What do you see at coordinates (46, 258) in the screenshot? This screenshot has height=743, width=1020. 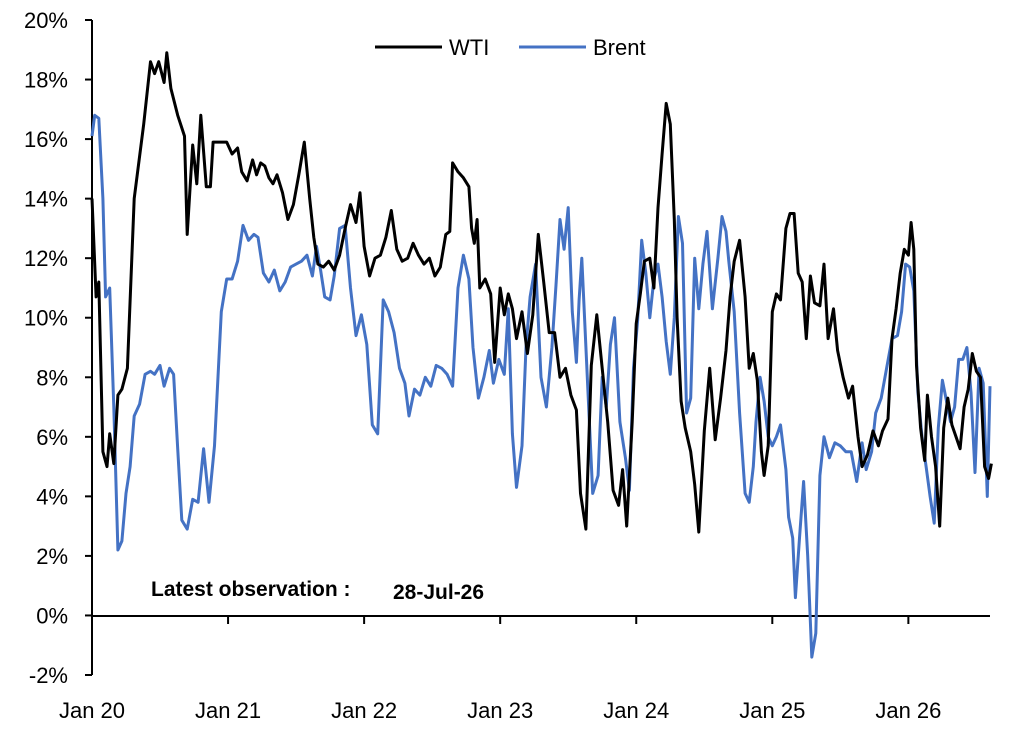 I see `y-tick-label: 12%` at bounding box center [46, 258].